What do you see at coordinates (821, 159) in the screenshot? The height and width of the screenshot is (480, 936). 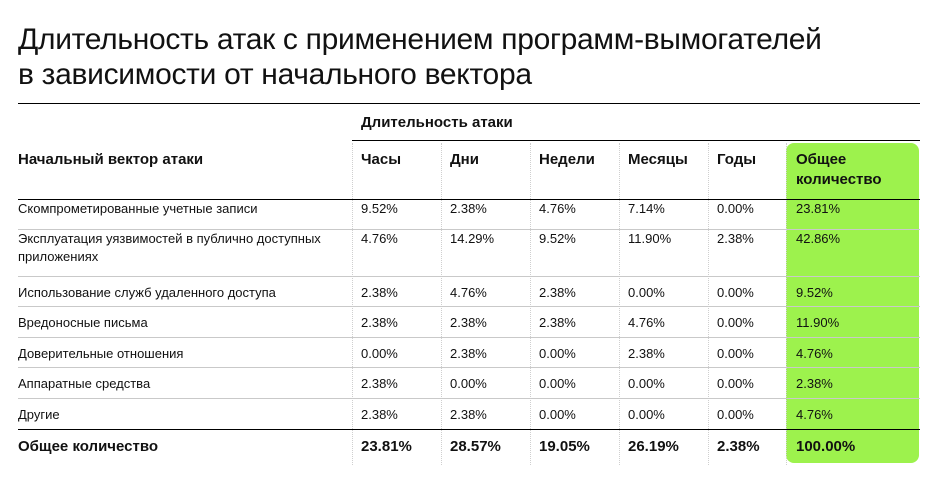 I see `total-column-header-line: Общее` at bounding box center [821, 159].